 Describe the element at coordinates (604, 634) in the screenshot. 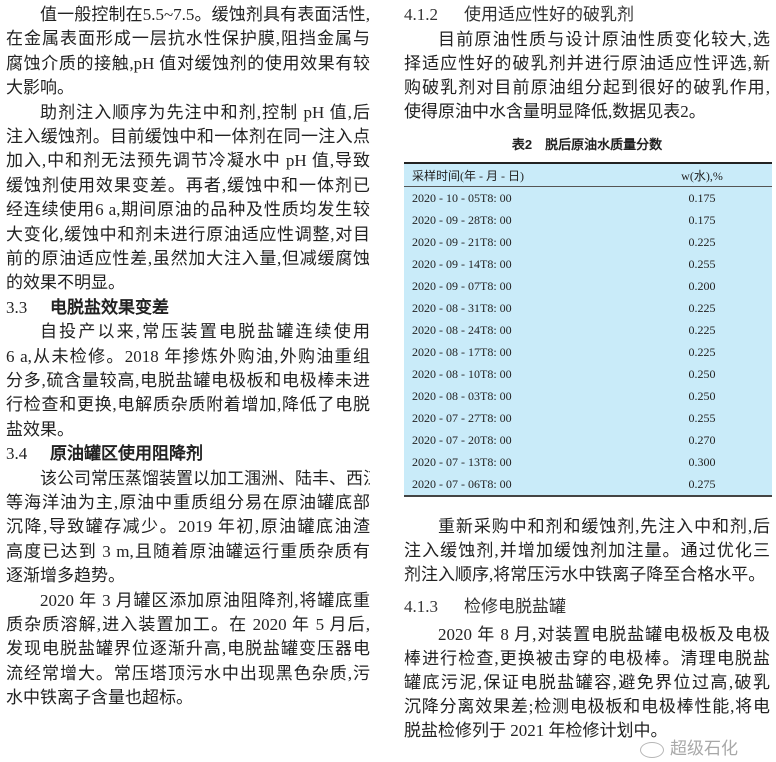

I see `paragraph-line: 2020 年 8 月,对装置电脱盐罐电极板及电极` at that location.